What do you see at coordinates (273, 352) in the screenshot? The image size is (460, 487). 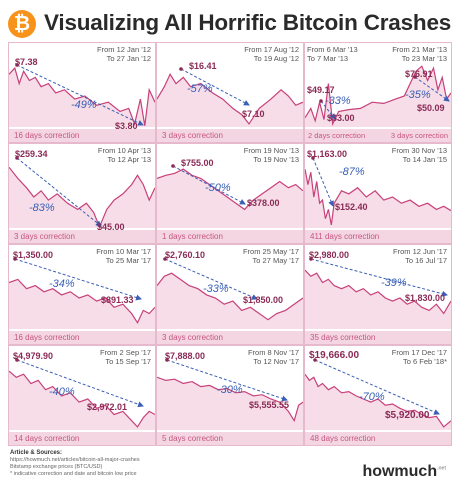 I see `date-from: From 8 Nov '17` at bounding box center [273, 352].